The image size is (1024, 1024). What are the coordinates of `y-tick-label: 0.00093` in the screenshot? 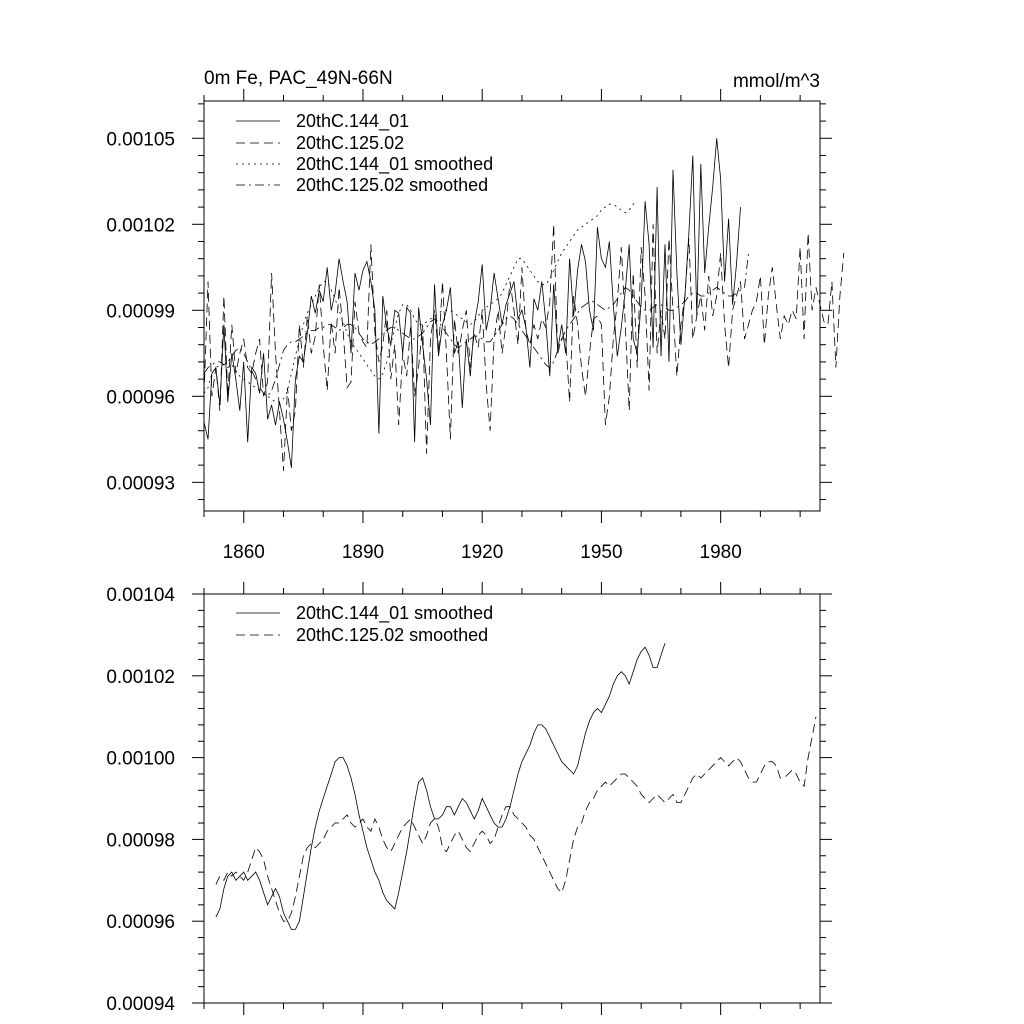 It's located at (140, 483).